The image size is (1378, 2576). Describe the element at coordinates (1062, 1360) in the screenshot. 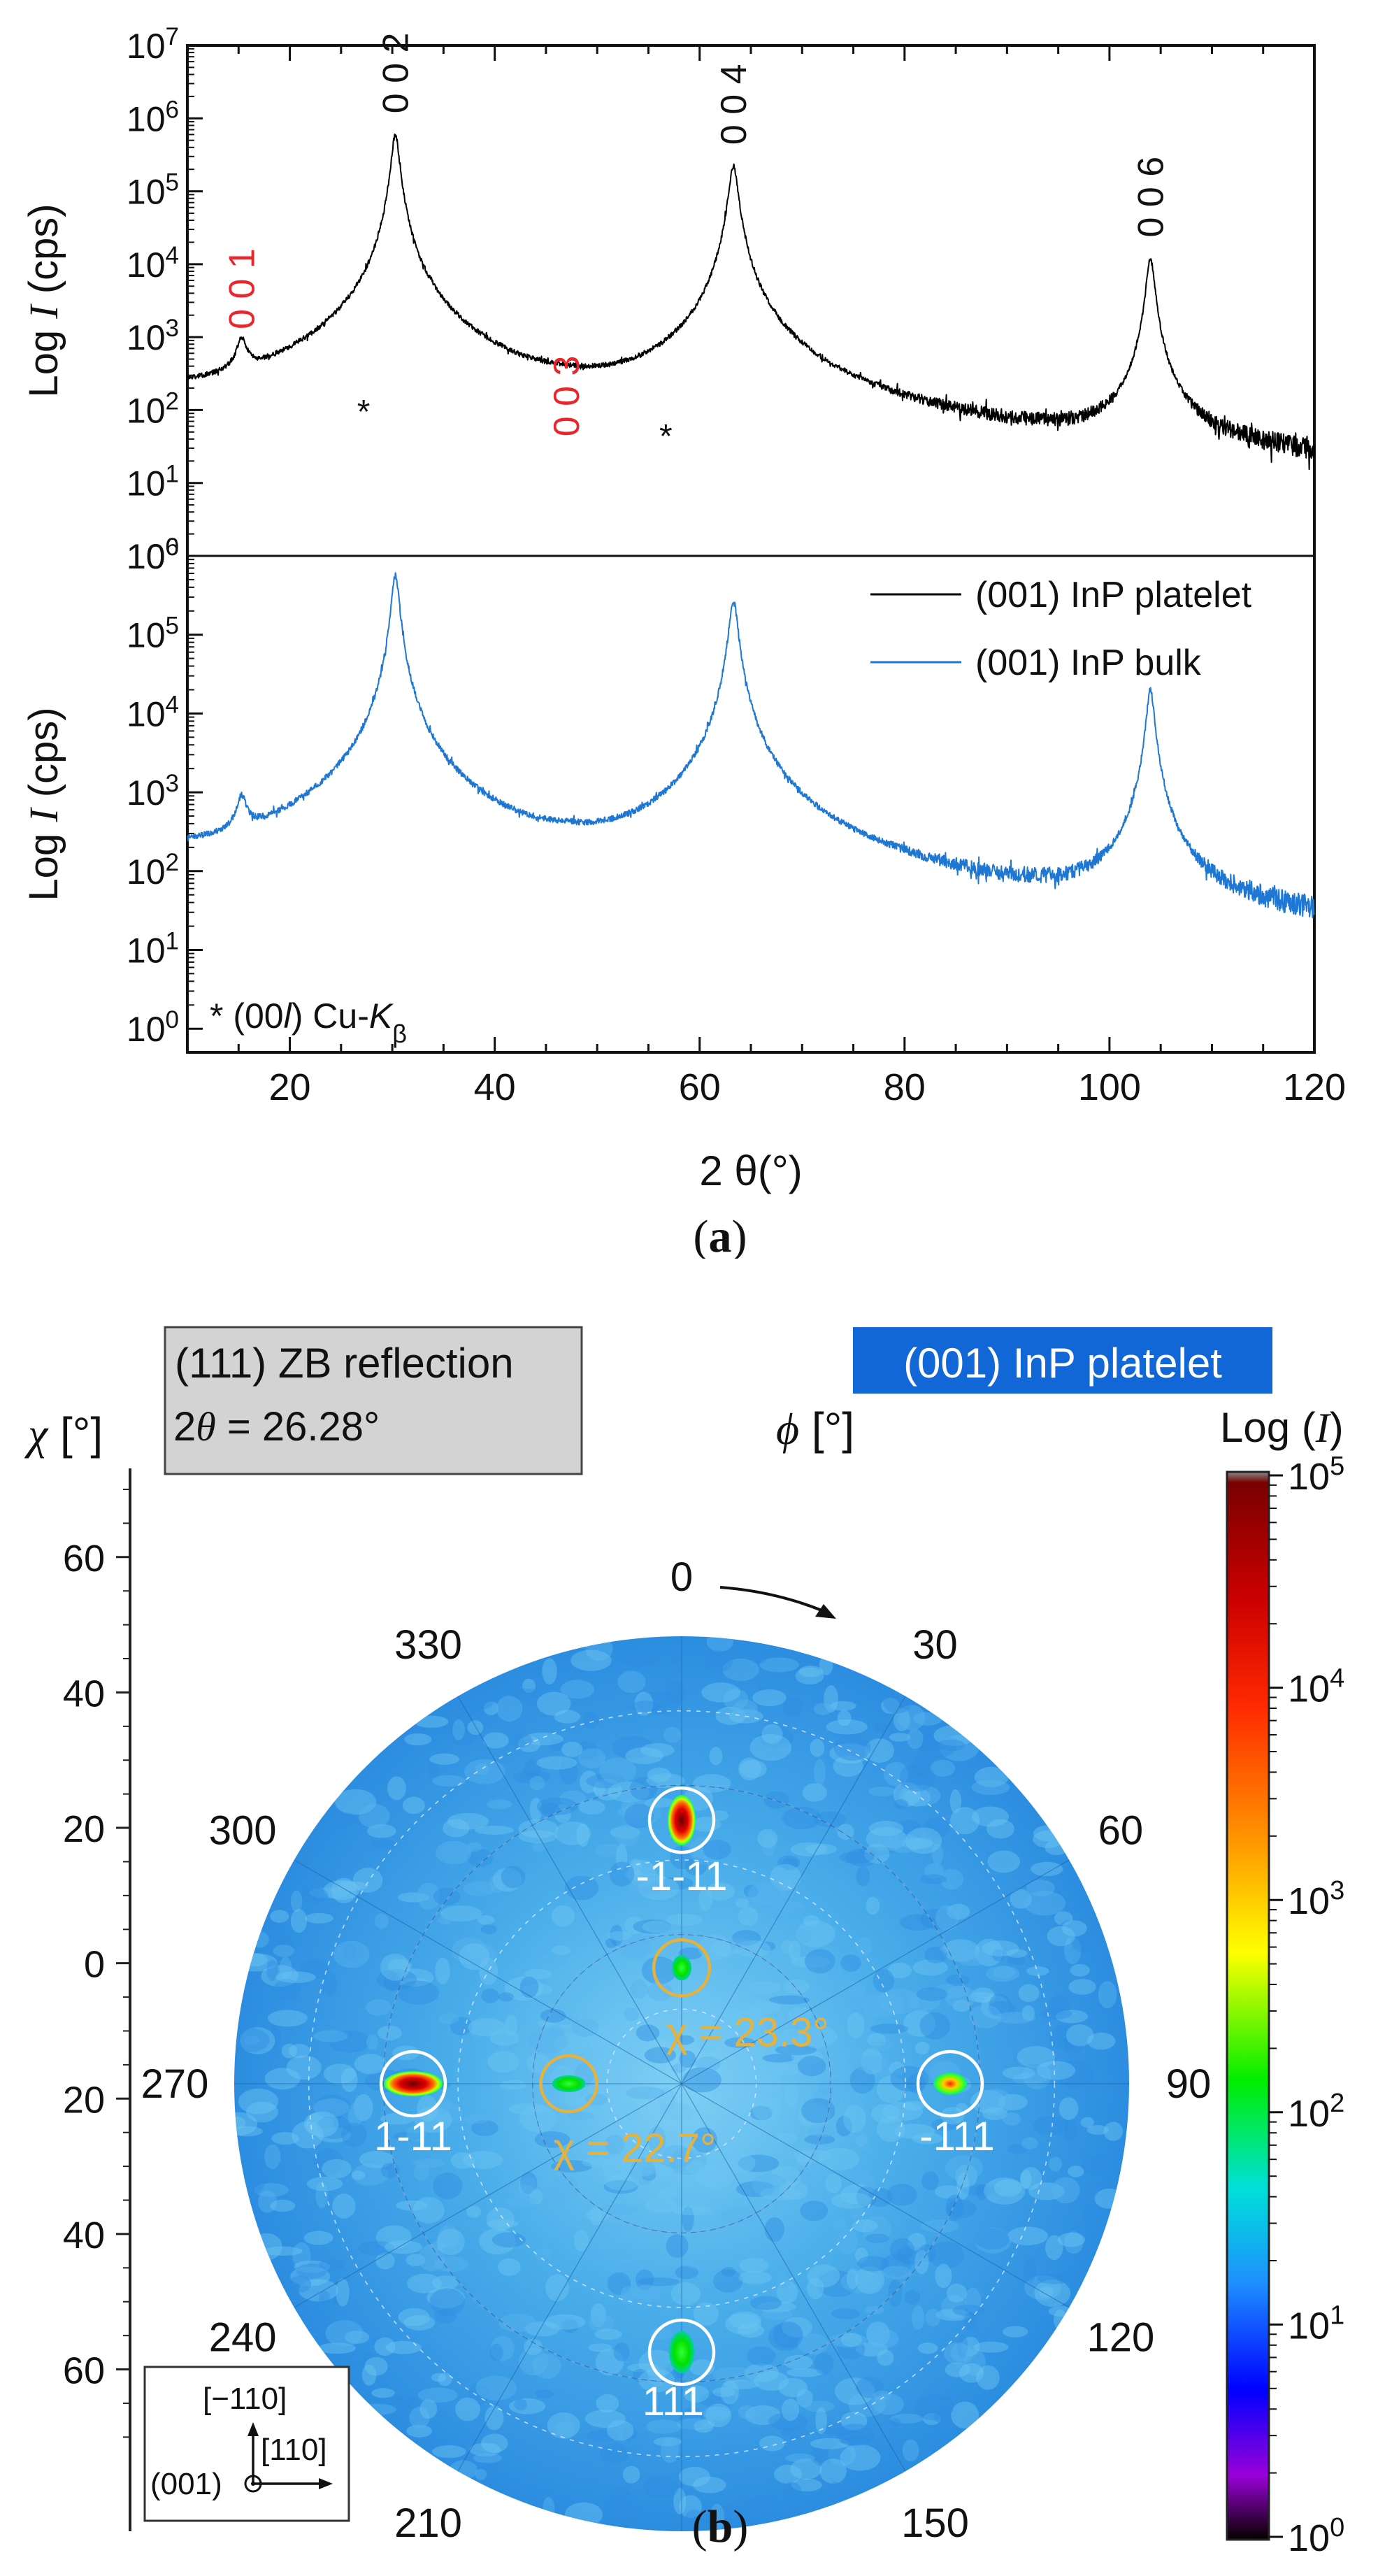

I see `sample-box` at that location.